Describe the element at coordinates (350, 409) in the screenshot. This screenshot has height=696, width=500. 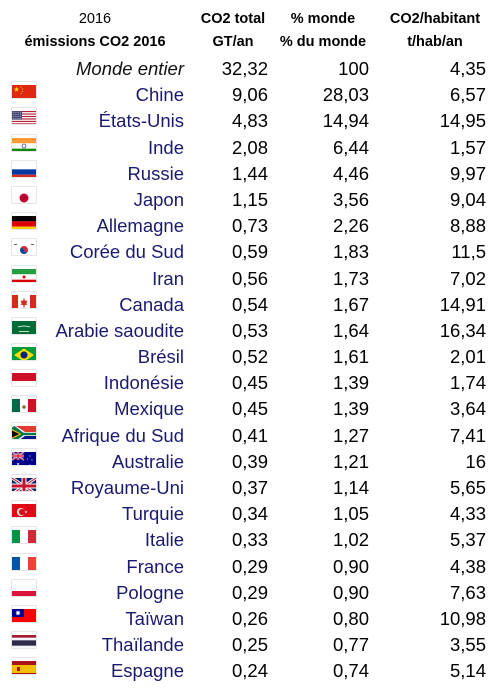
I see `percent-world-value: 1,39` at that location.